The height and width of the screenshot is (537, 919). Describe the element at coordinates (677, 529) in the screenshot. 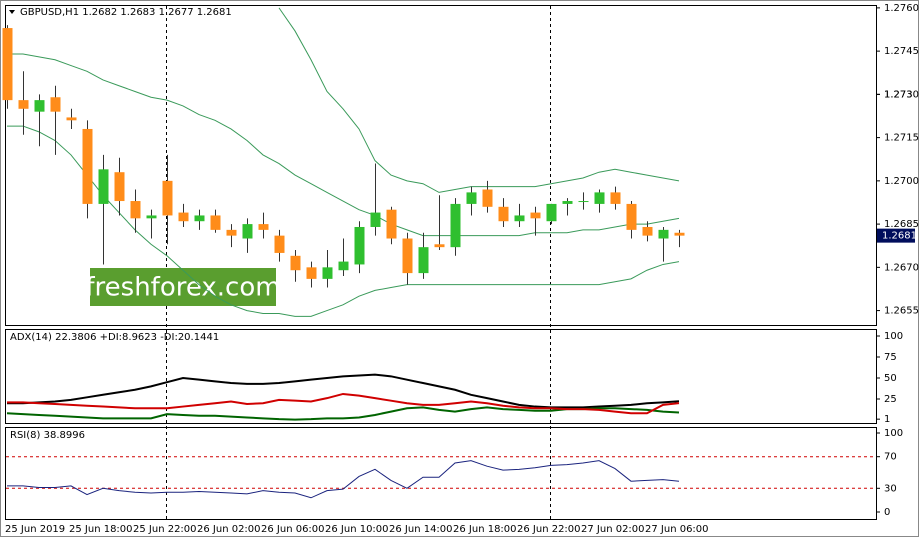

I see `x-tick-label: 27 Jun 06:00` at that location.